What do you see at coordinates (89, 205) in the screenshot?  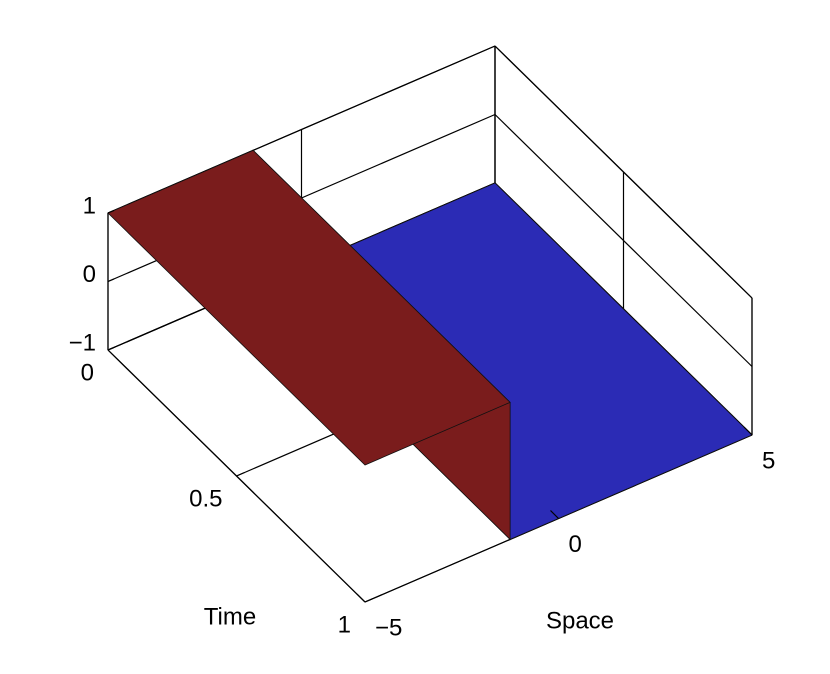 I see `z-tick-label: 1` at bounding box center [89, 205].